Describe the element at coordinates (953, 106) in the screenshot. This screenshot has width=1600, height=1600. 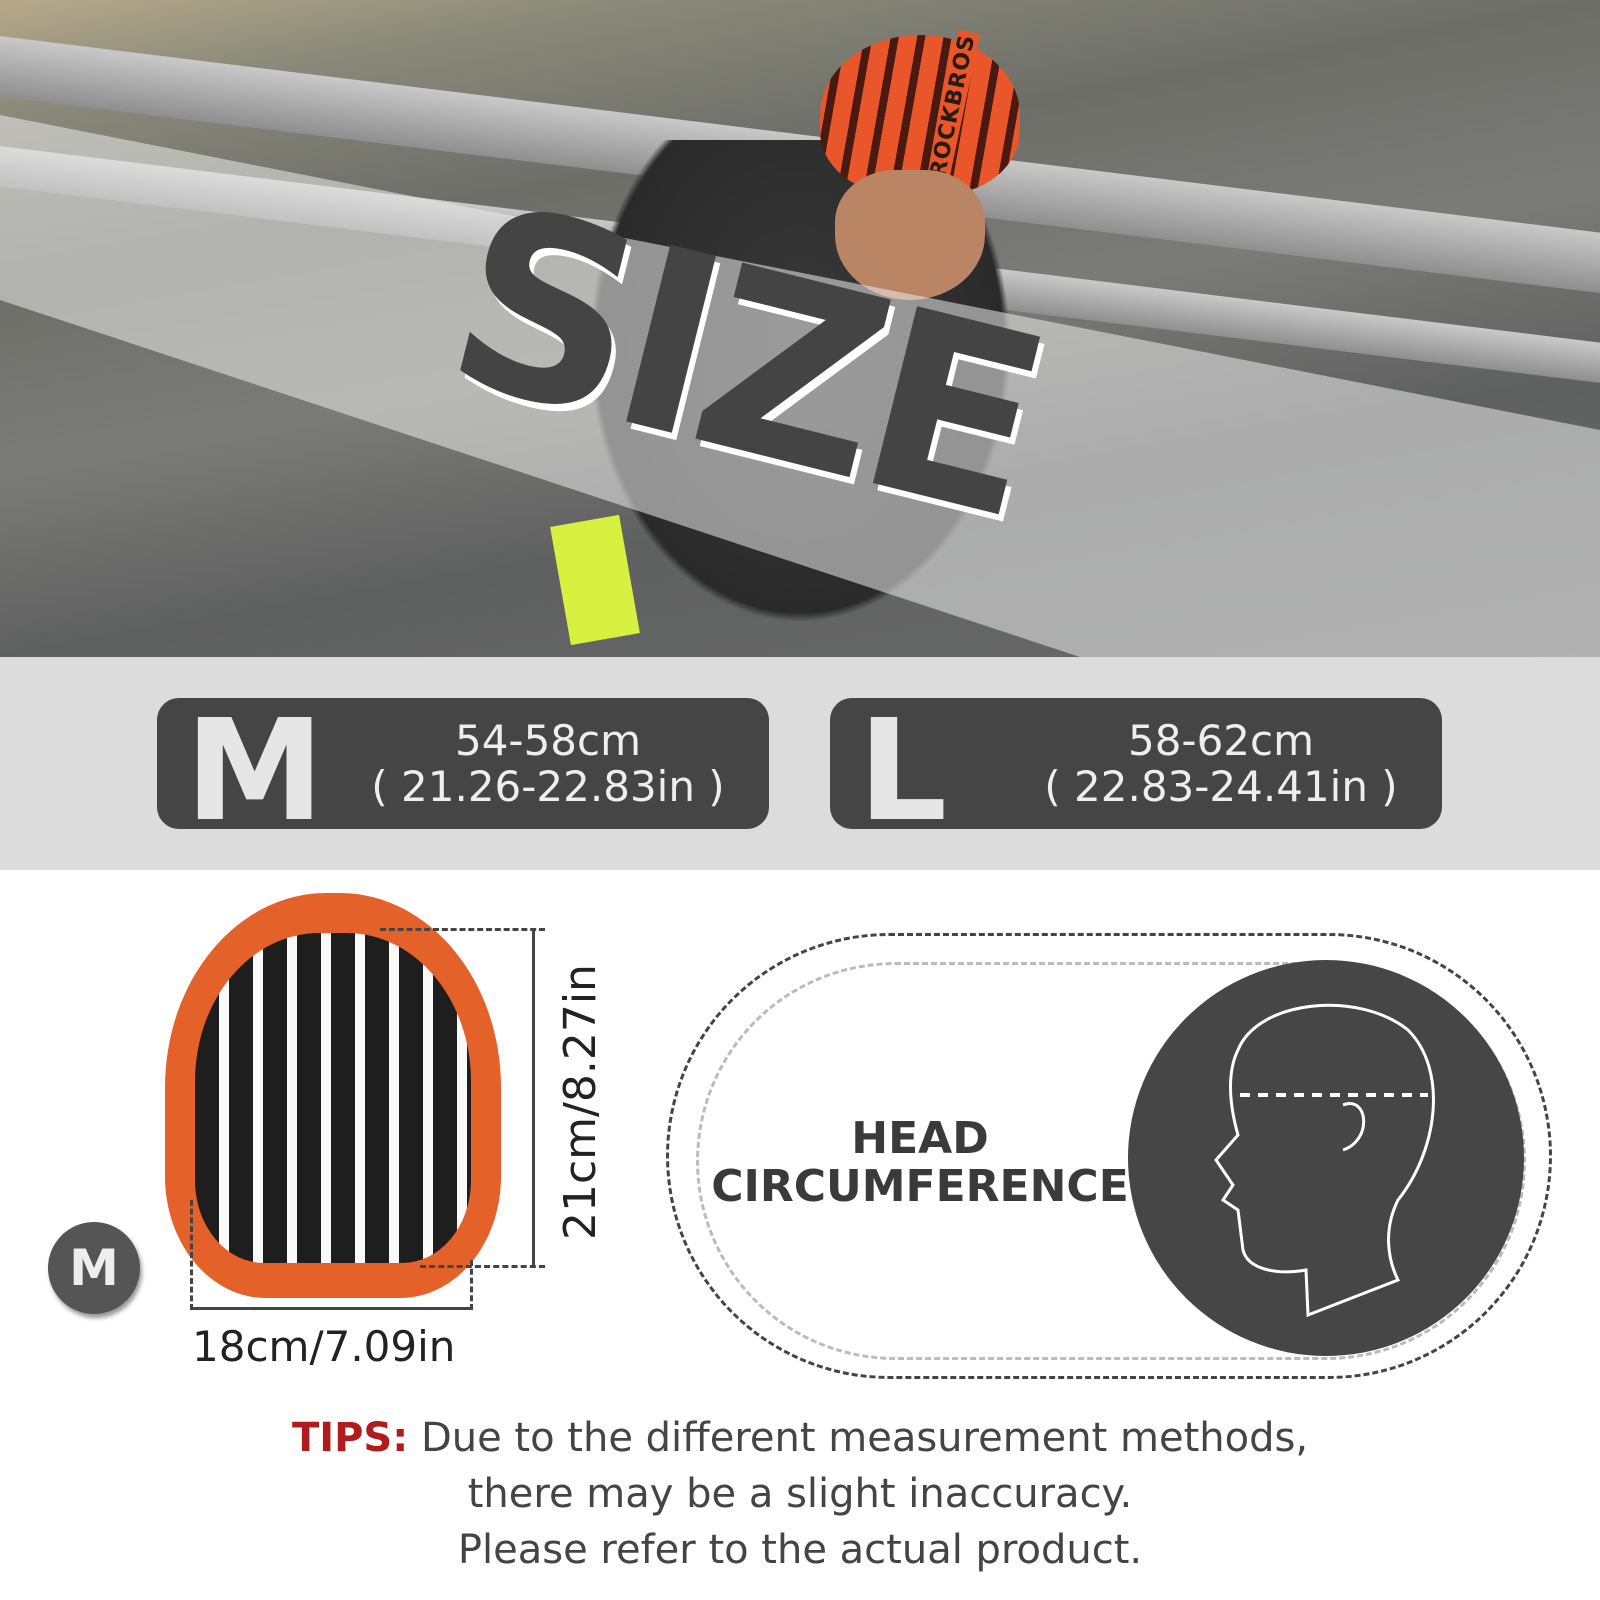
I see `helmet-brand-text: ROCKBROS` at that location.